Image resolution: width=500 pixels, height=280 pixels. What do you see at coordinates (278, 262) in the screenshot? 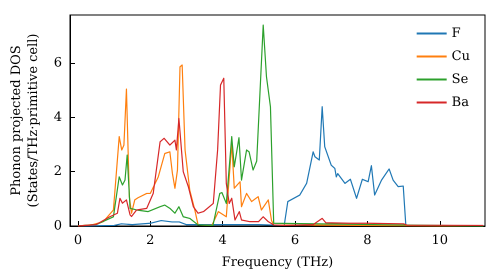
I see `x-axis-title: Frequency (THz)` at bounding box center [278, 262].